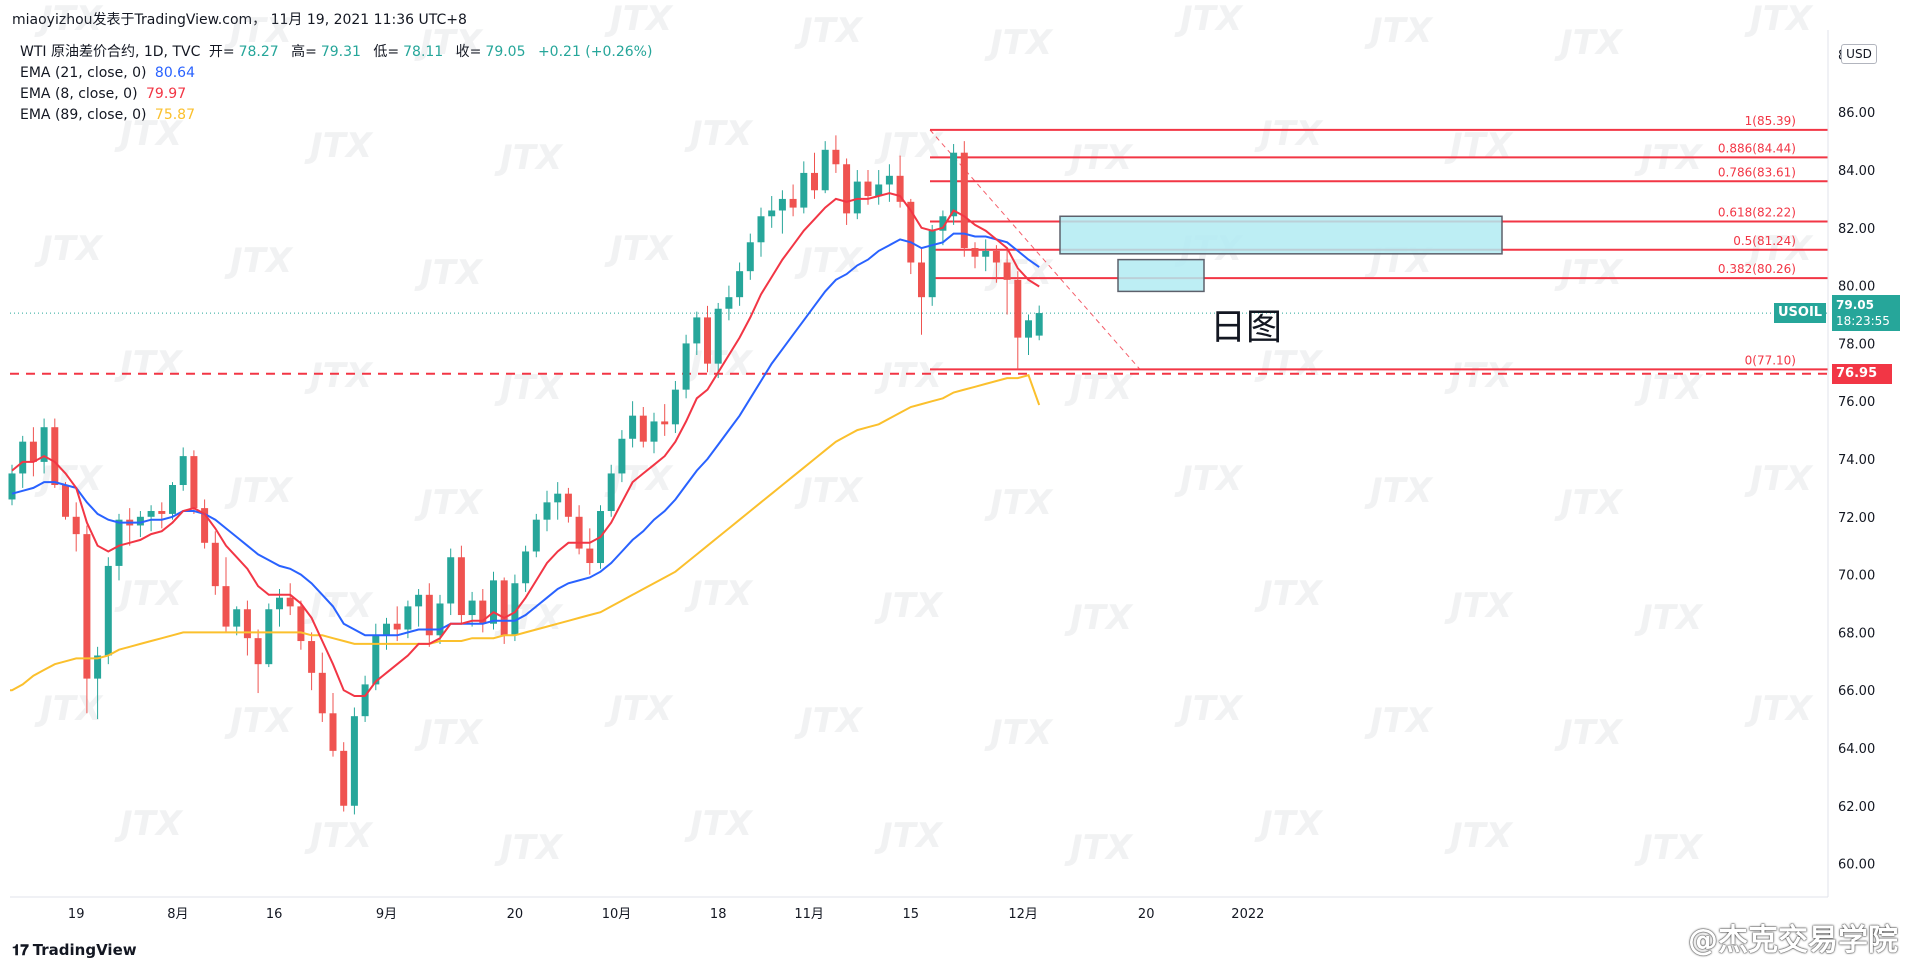 The height and width of the screenshot is (973, 1920). Describe the element at coordinates (1856, 749) in the screenshot. I see `price-tick-label: 64.00` at that location.